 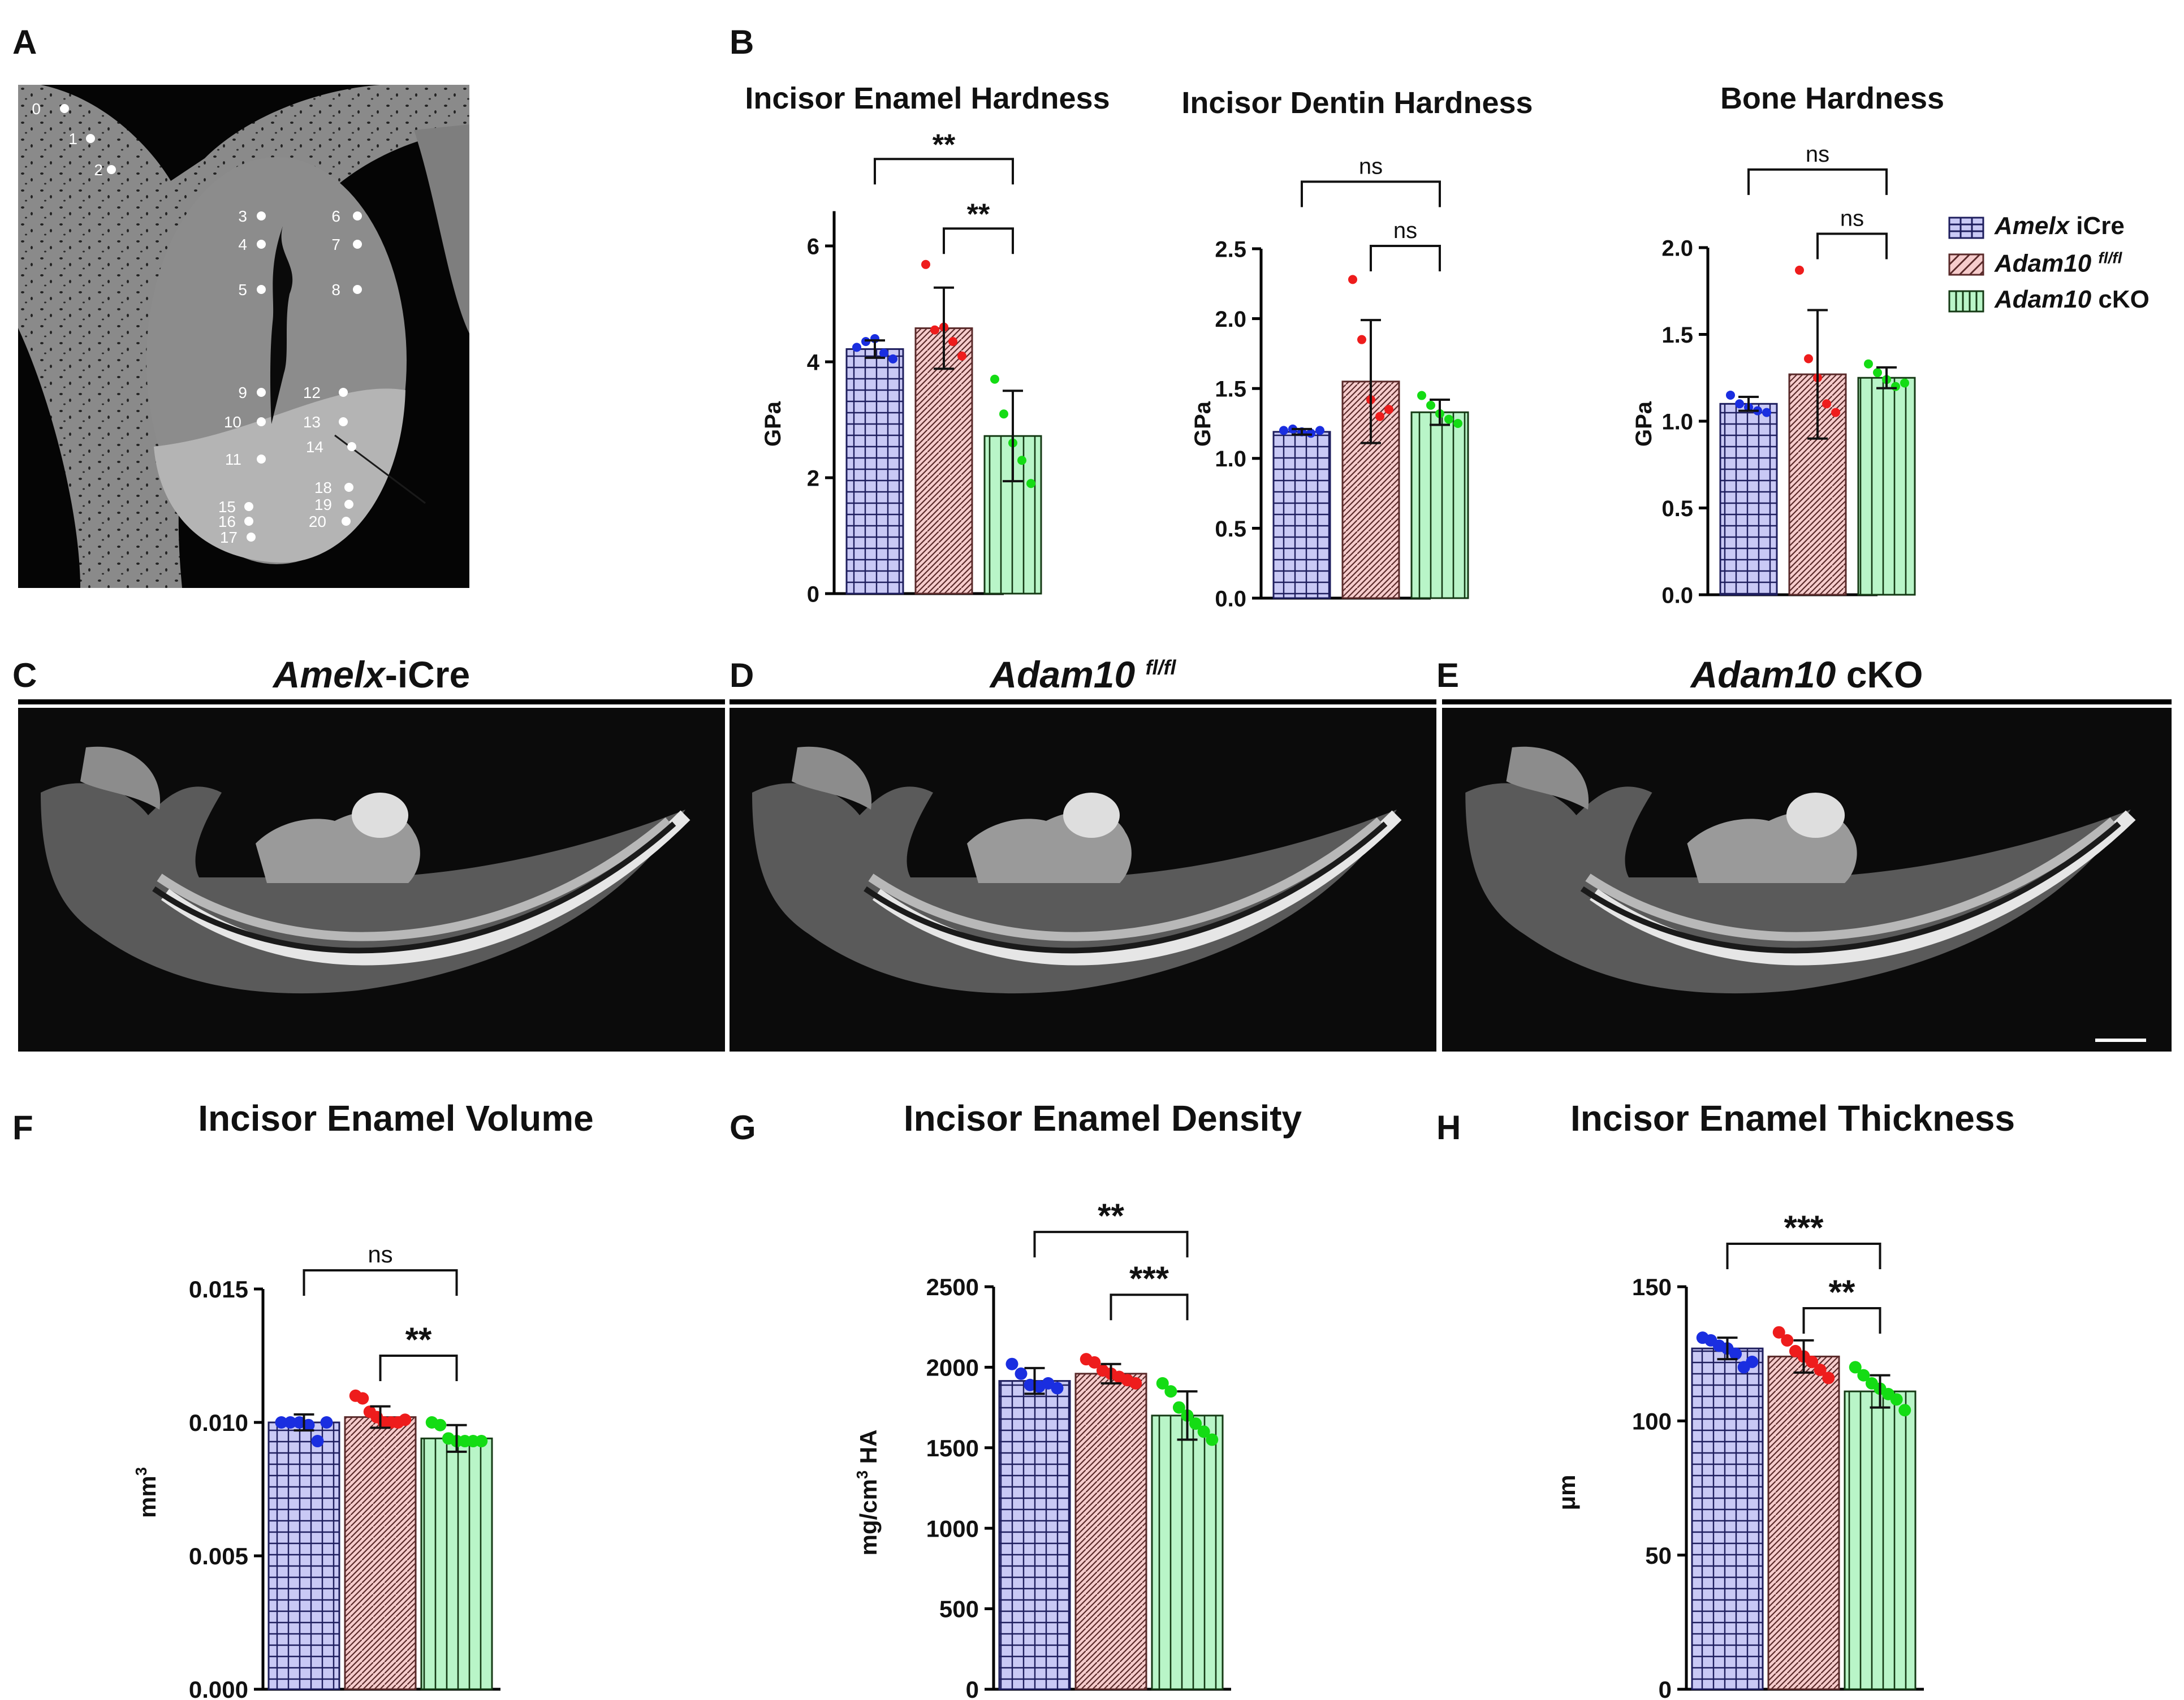 What do you see at coordinates (317, 521) in the screenshot?
I see `indent-point-label: 20` at bounding box center [317, 521].